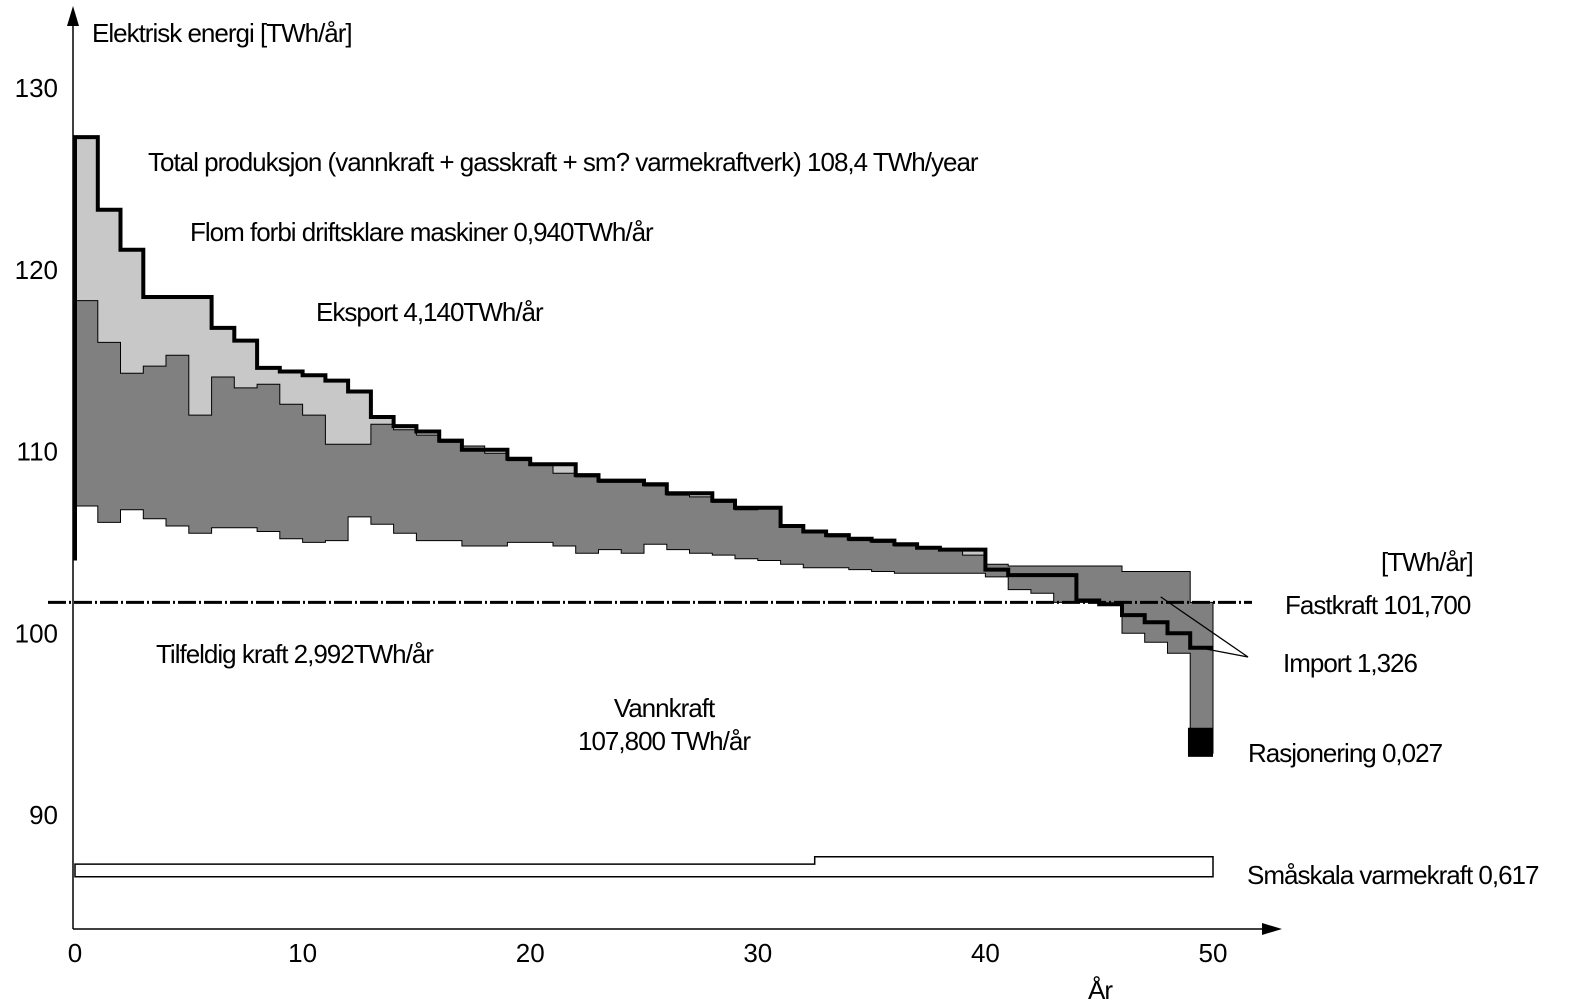 This screenshot has width=1594, height=1007. Describe the element at coordinates (36, 88) in the screenshot. I see `y-tick-label: 130` at that location.